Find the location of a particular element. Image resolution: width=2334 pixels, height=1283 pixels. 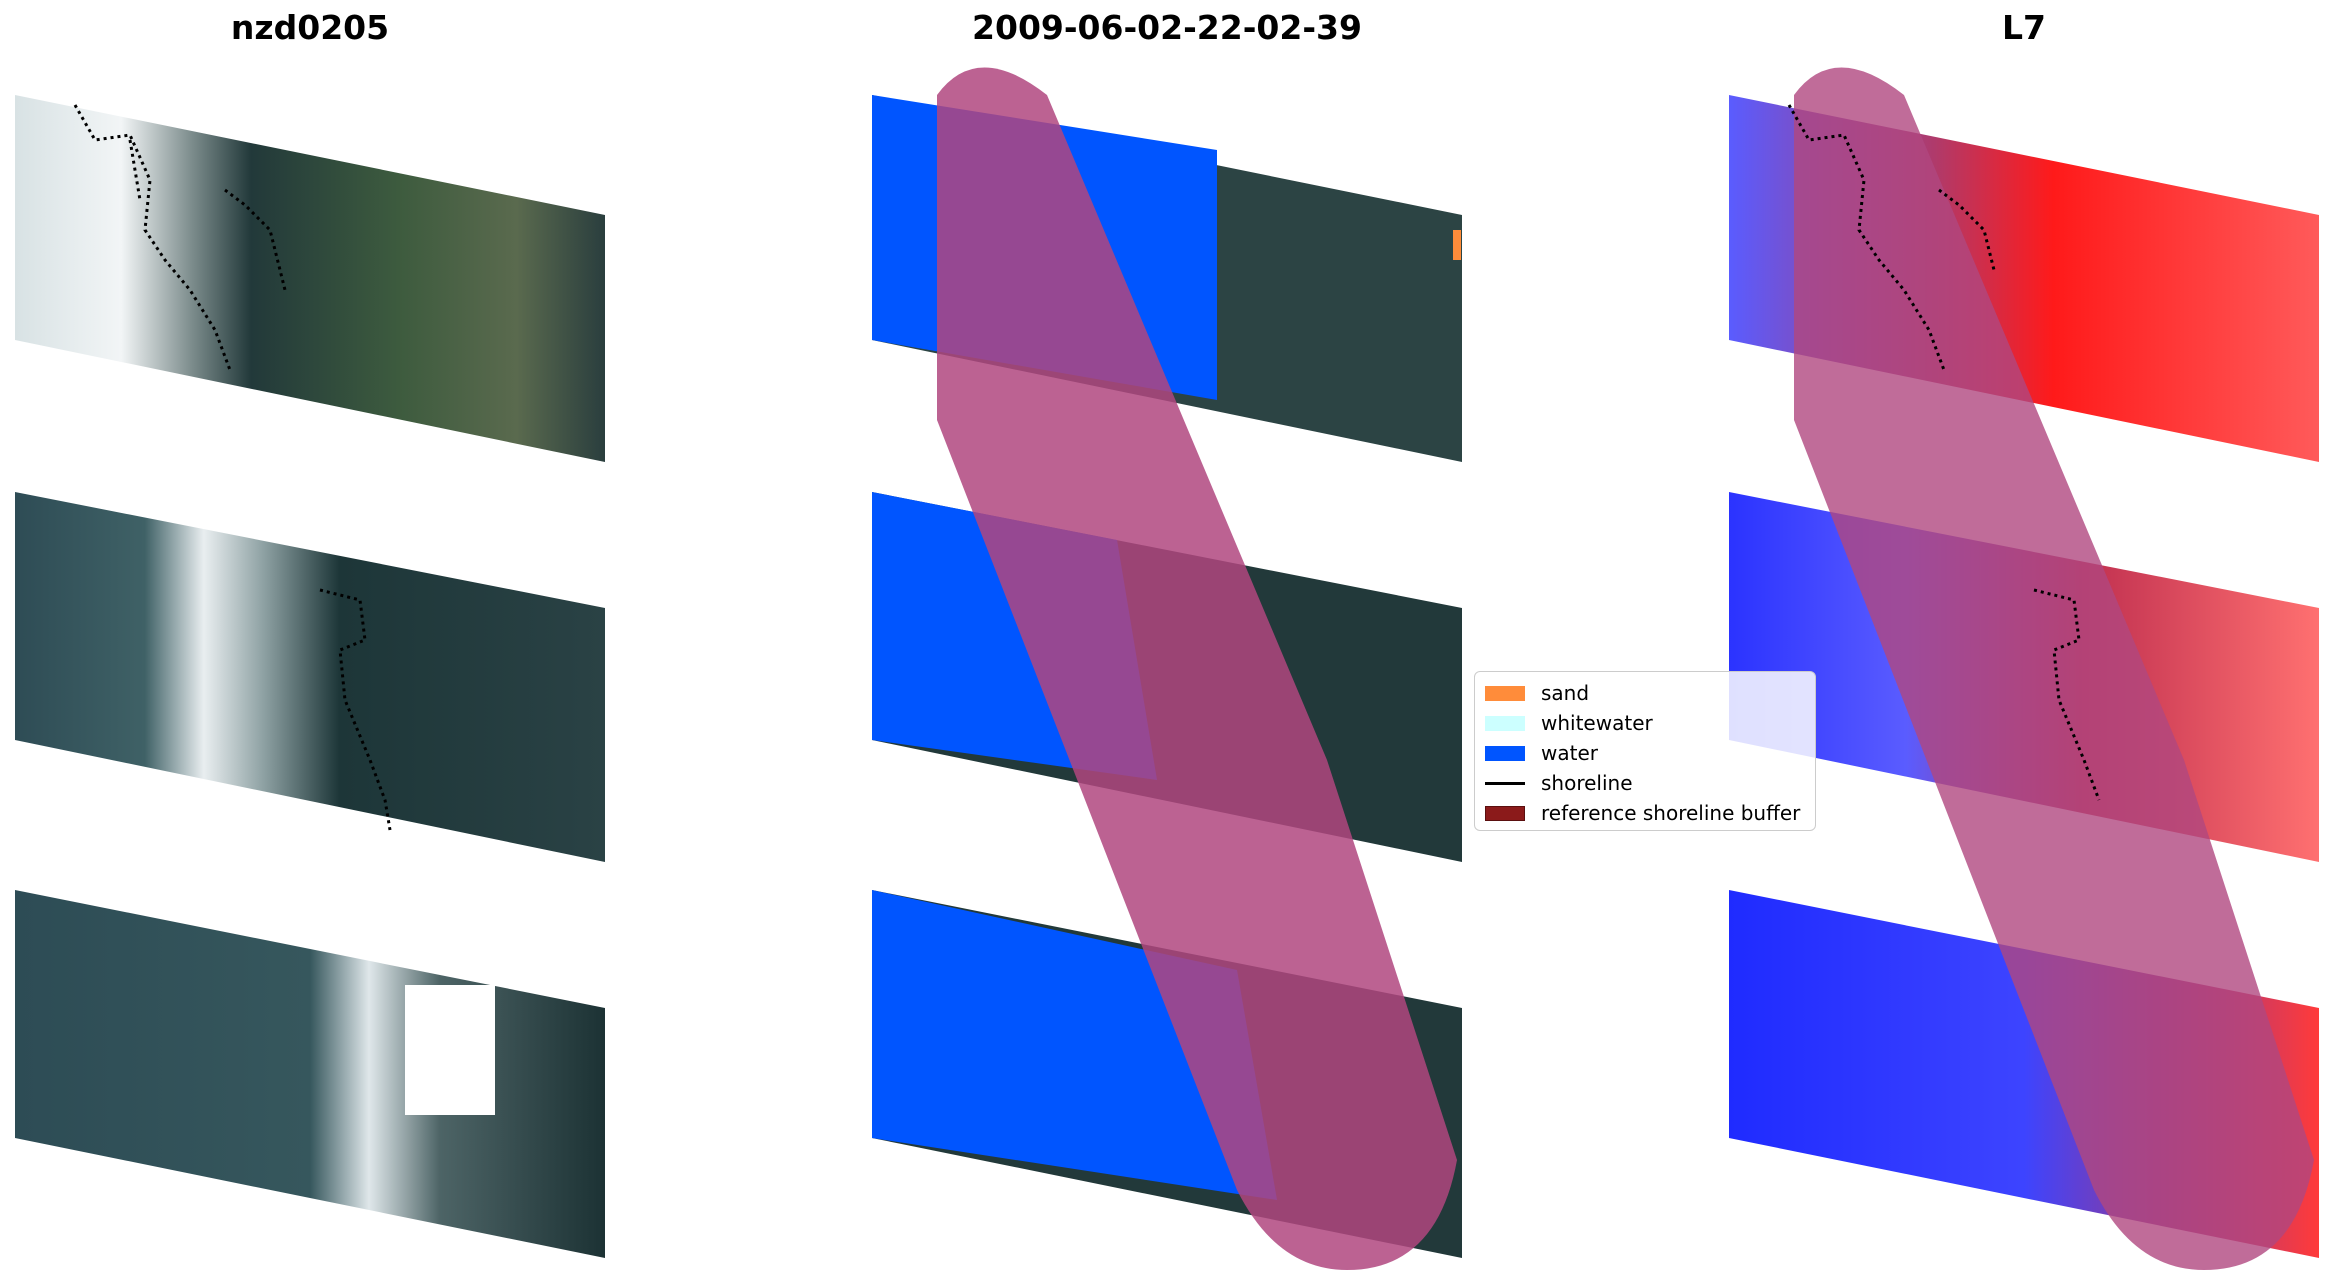

legend-label: water is located at coordinates (1569, 753).